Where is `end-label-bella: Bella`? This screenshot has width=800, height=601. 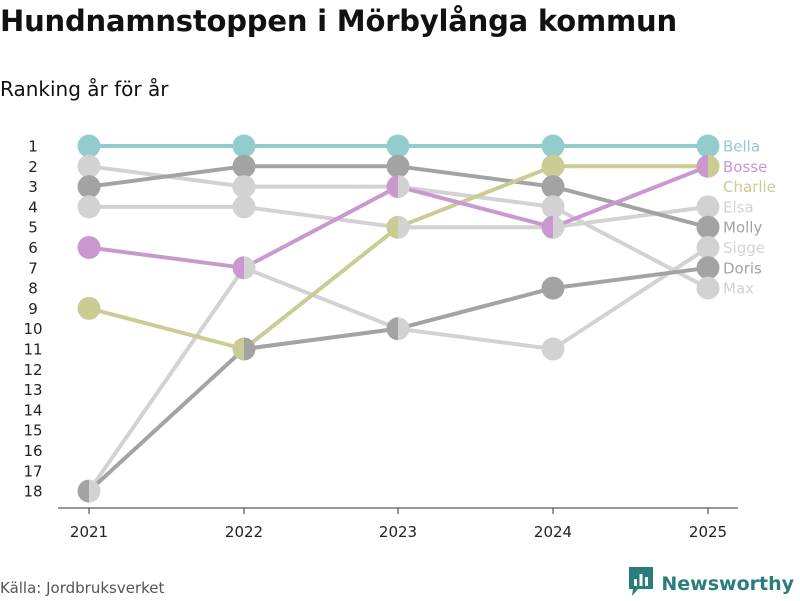 end-label-bella: Bella is located at coordinates (741, 147).